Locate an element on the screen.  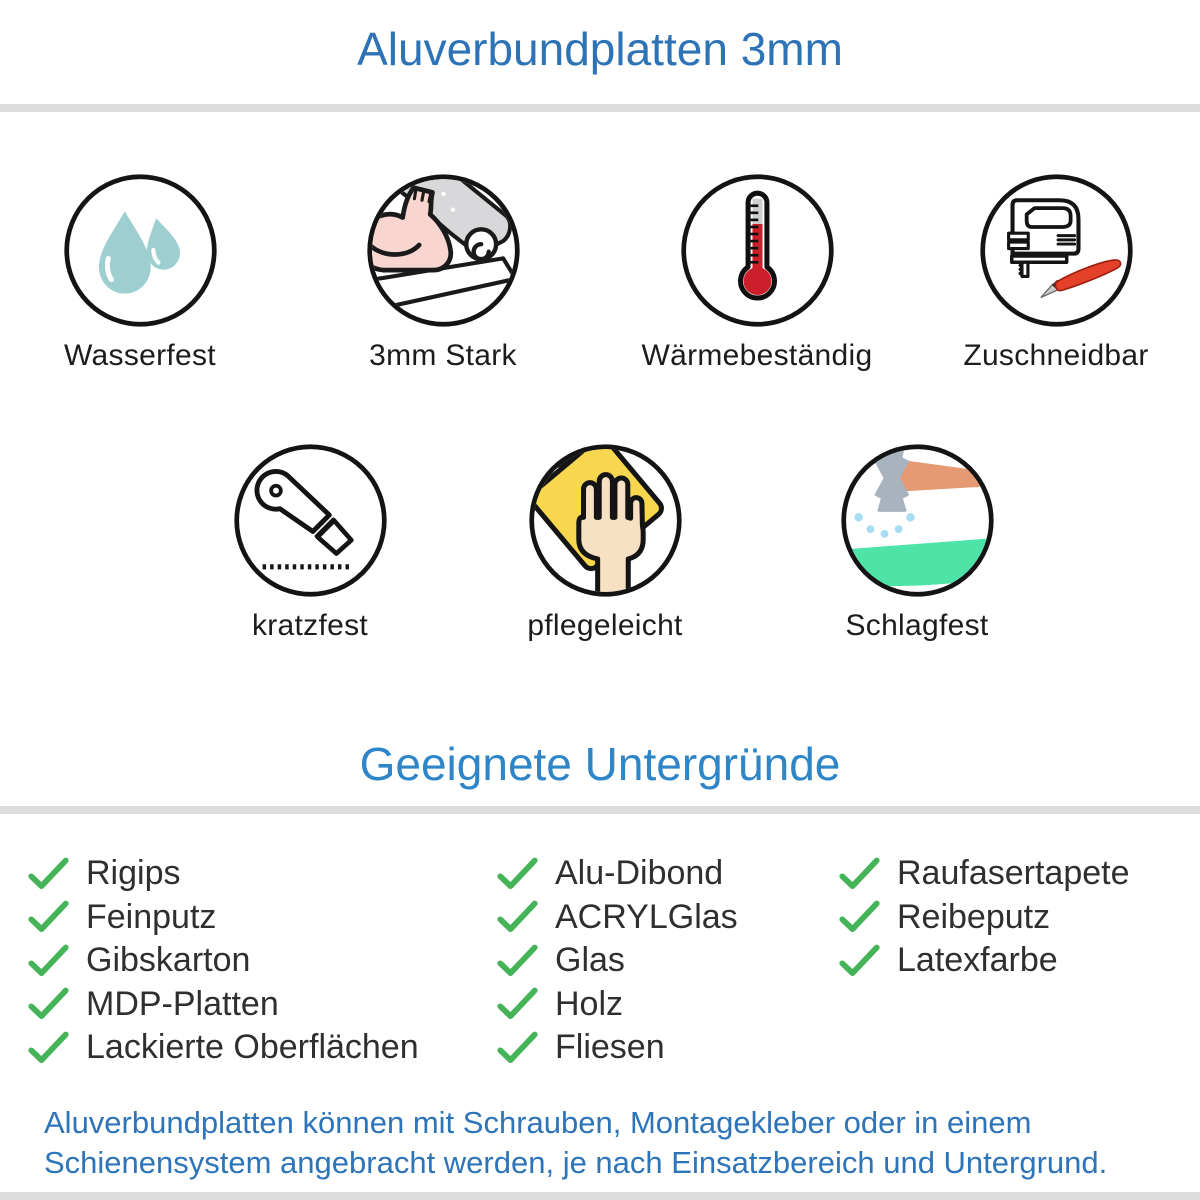
thermometer-icon is located at coordinates (757, 250).